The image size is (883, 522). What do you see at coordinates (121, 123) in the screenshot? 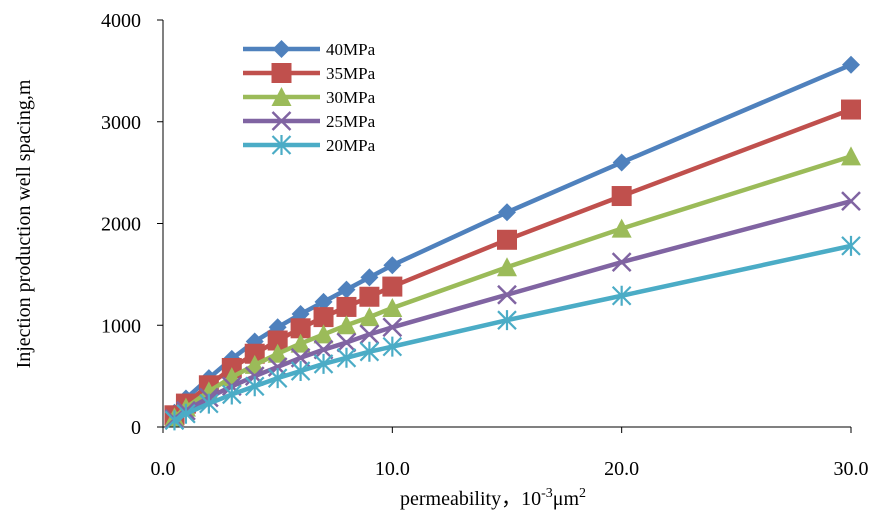
I see `y-tick-label: 3000` at bounding box center [121, 123].